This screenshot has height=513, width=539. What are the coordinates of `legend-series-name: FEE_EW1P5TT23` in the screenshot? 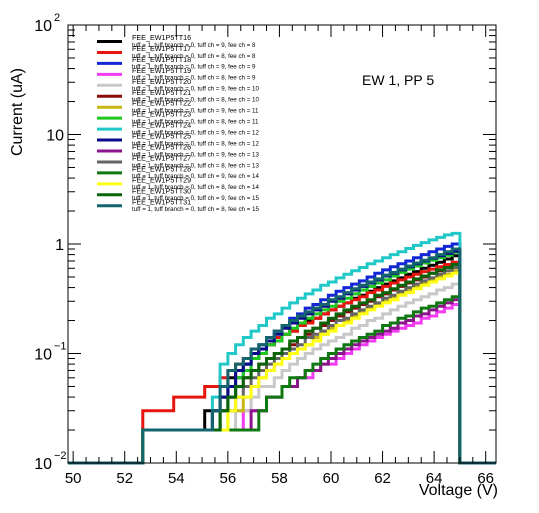 It's located at (161, 114).